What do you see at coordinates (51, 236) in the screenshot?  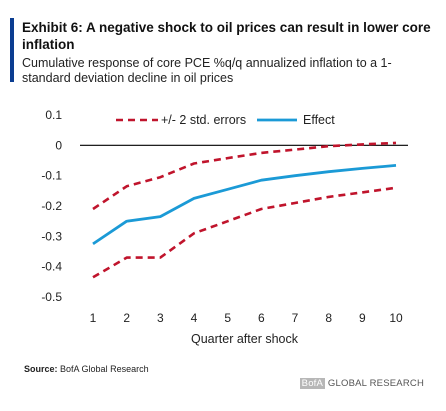 I see `y-tick-label: -0.3` at bounding box center [51, 236].